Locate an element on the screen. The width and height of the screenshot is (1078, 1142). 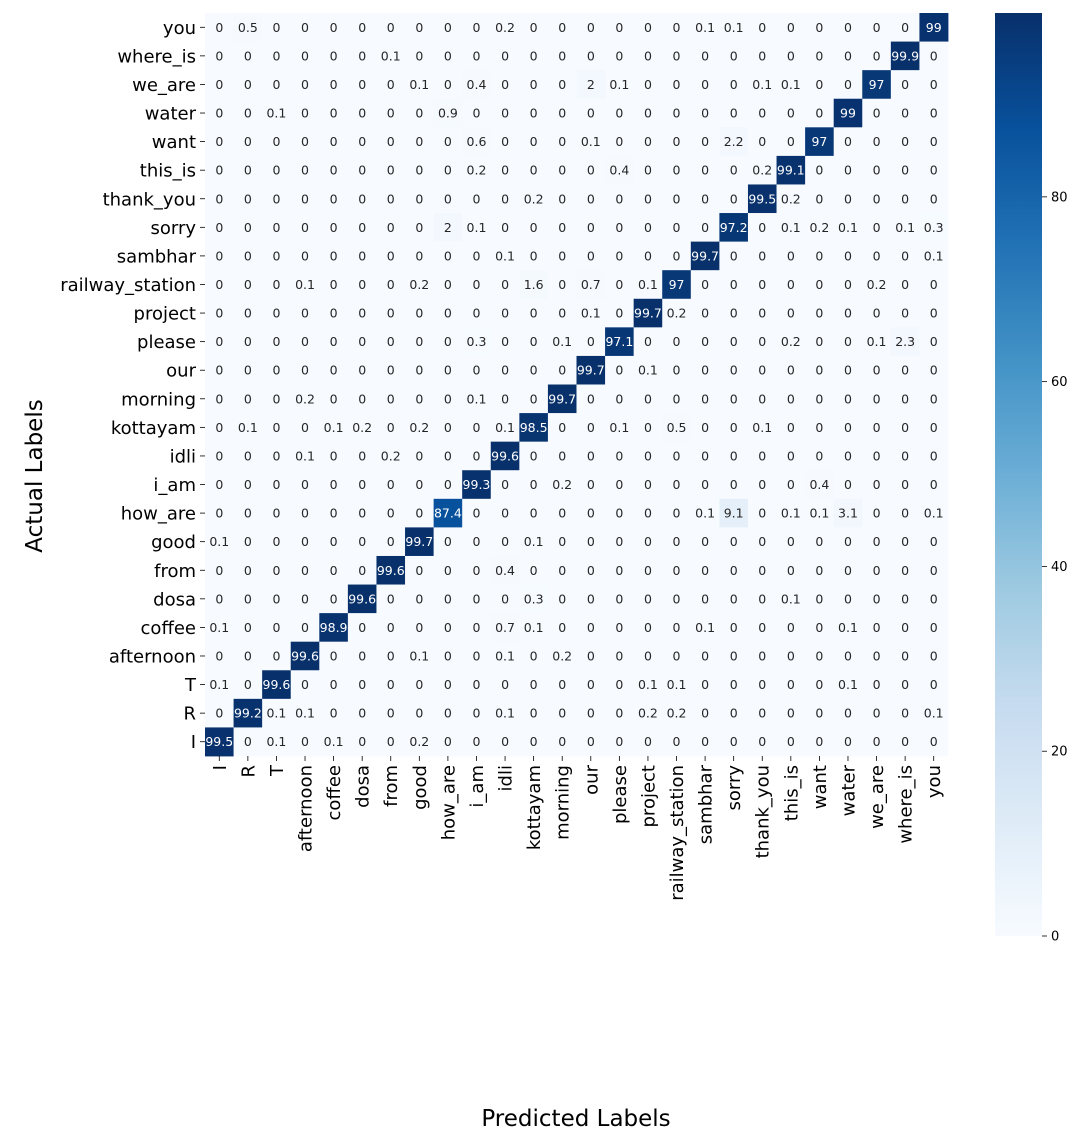
heatmap-cell-value: 98.9 is located at coordinates (334, 627).